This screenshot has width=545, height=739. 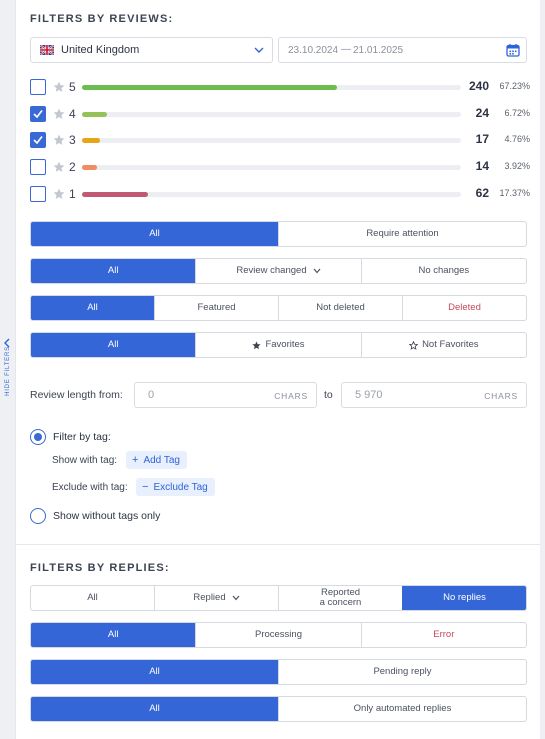 I want to click on exclude-tag-button: − Exclude Tag, so click(x=175, y=487).